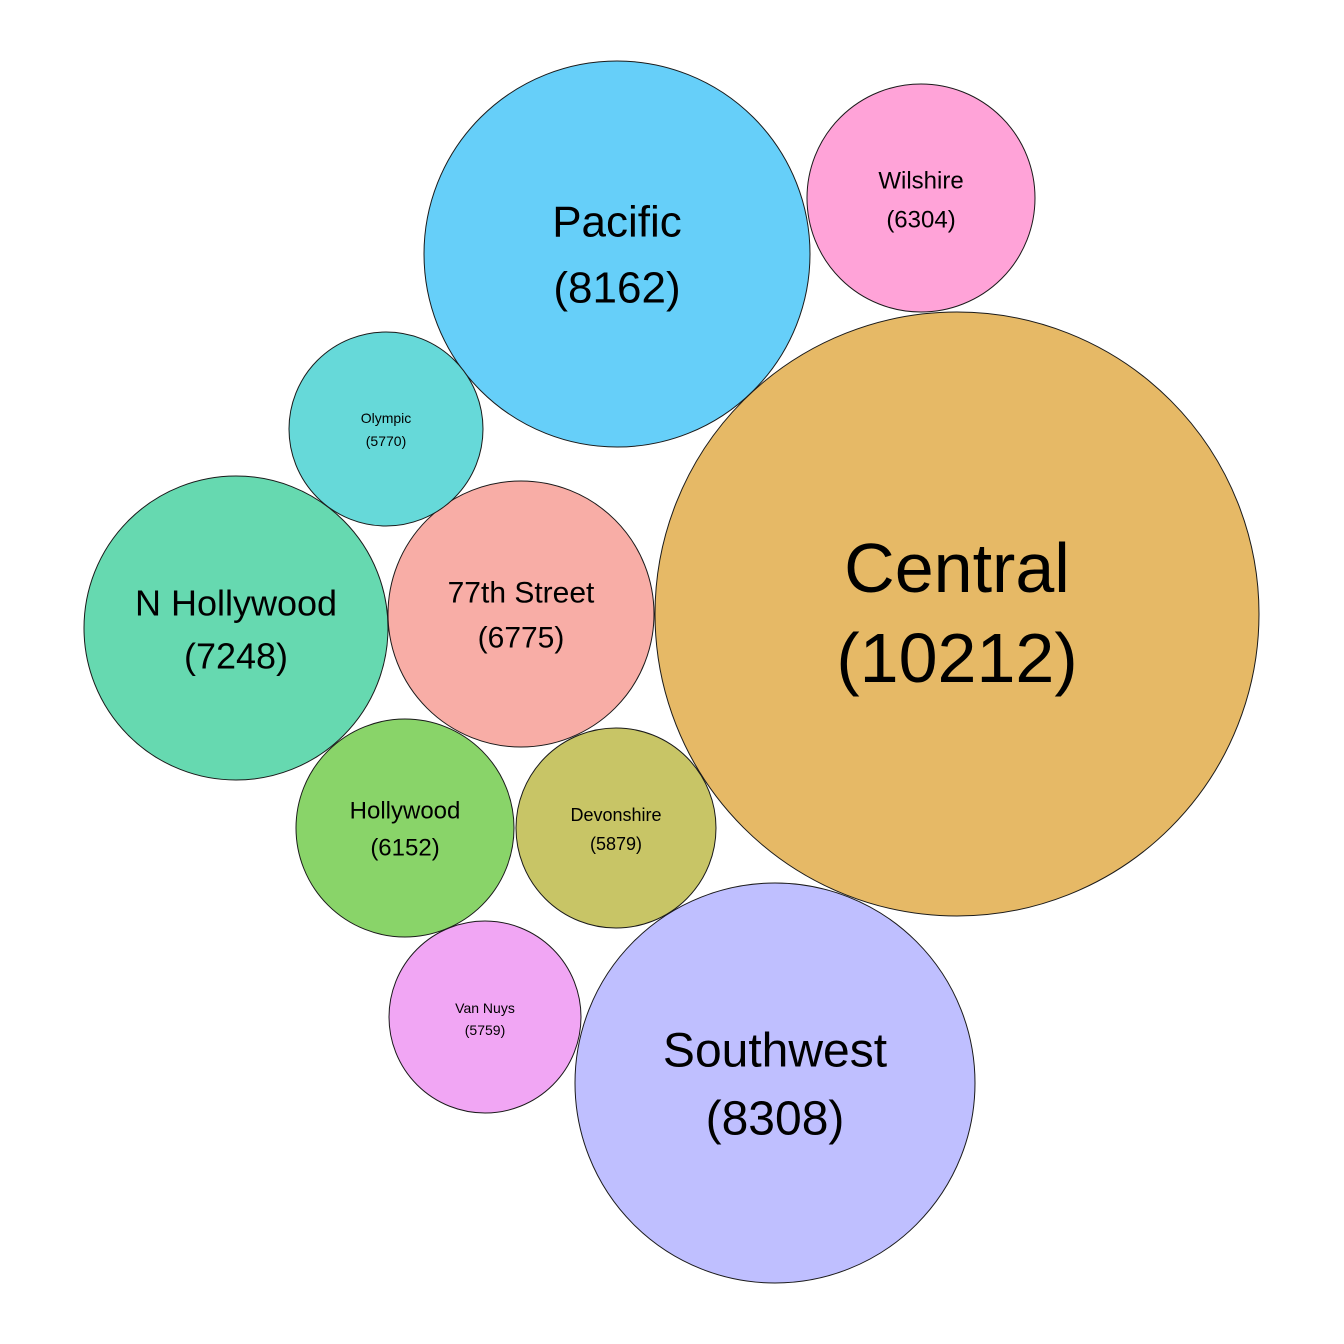 Image resolution: width=1344 pixels, height=1344 pixels. What do you see at coordinates (957, 568) in the screenshot?
I see `bubble-label: Central` at bounding box center [957, 568].